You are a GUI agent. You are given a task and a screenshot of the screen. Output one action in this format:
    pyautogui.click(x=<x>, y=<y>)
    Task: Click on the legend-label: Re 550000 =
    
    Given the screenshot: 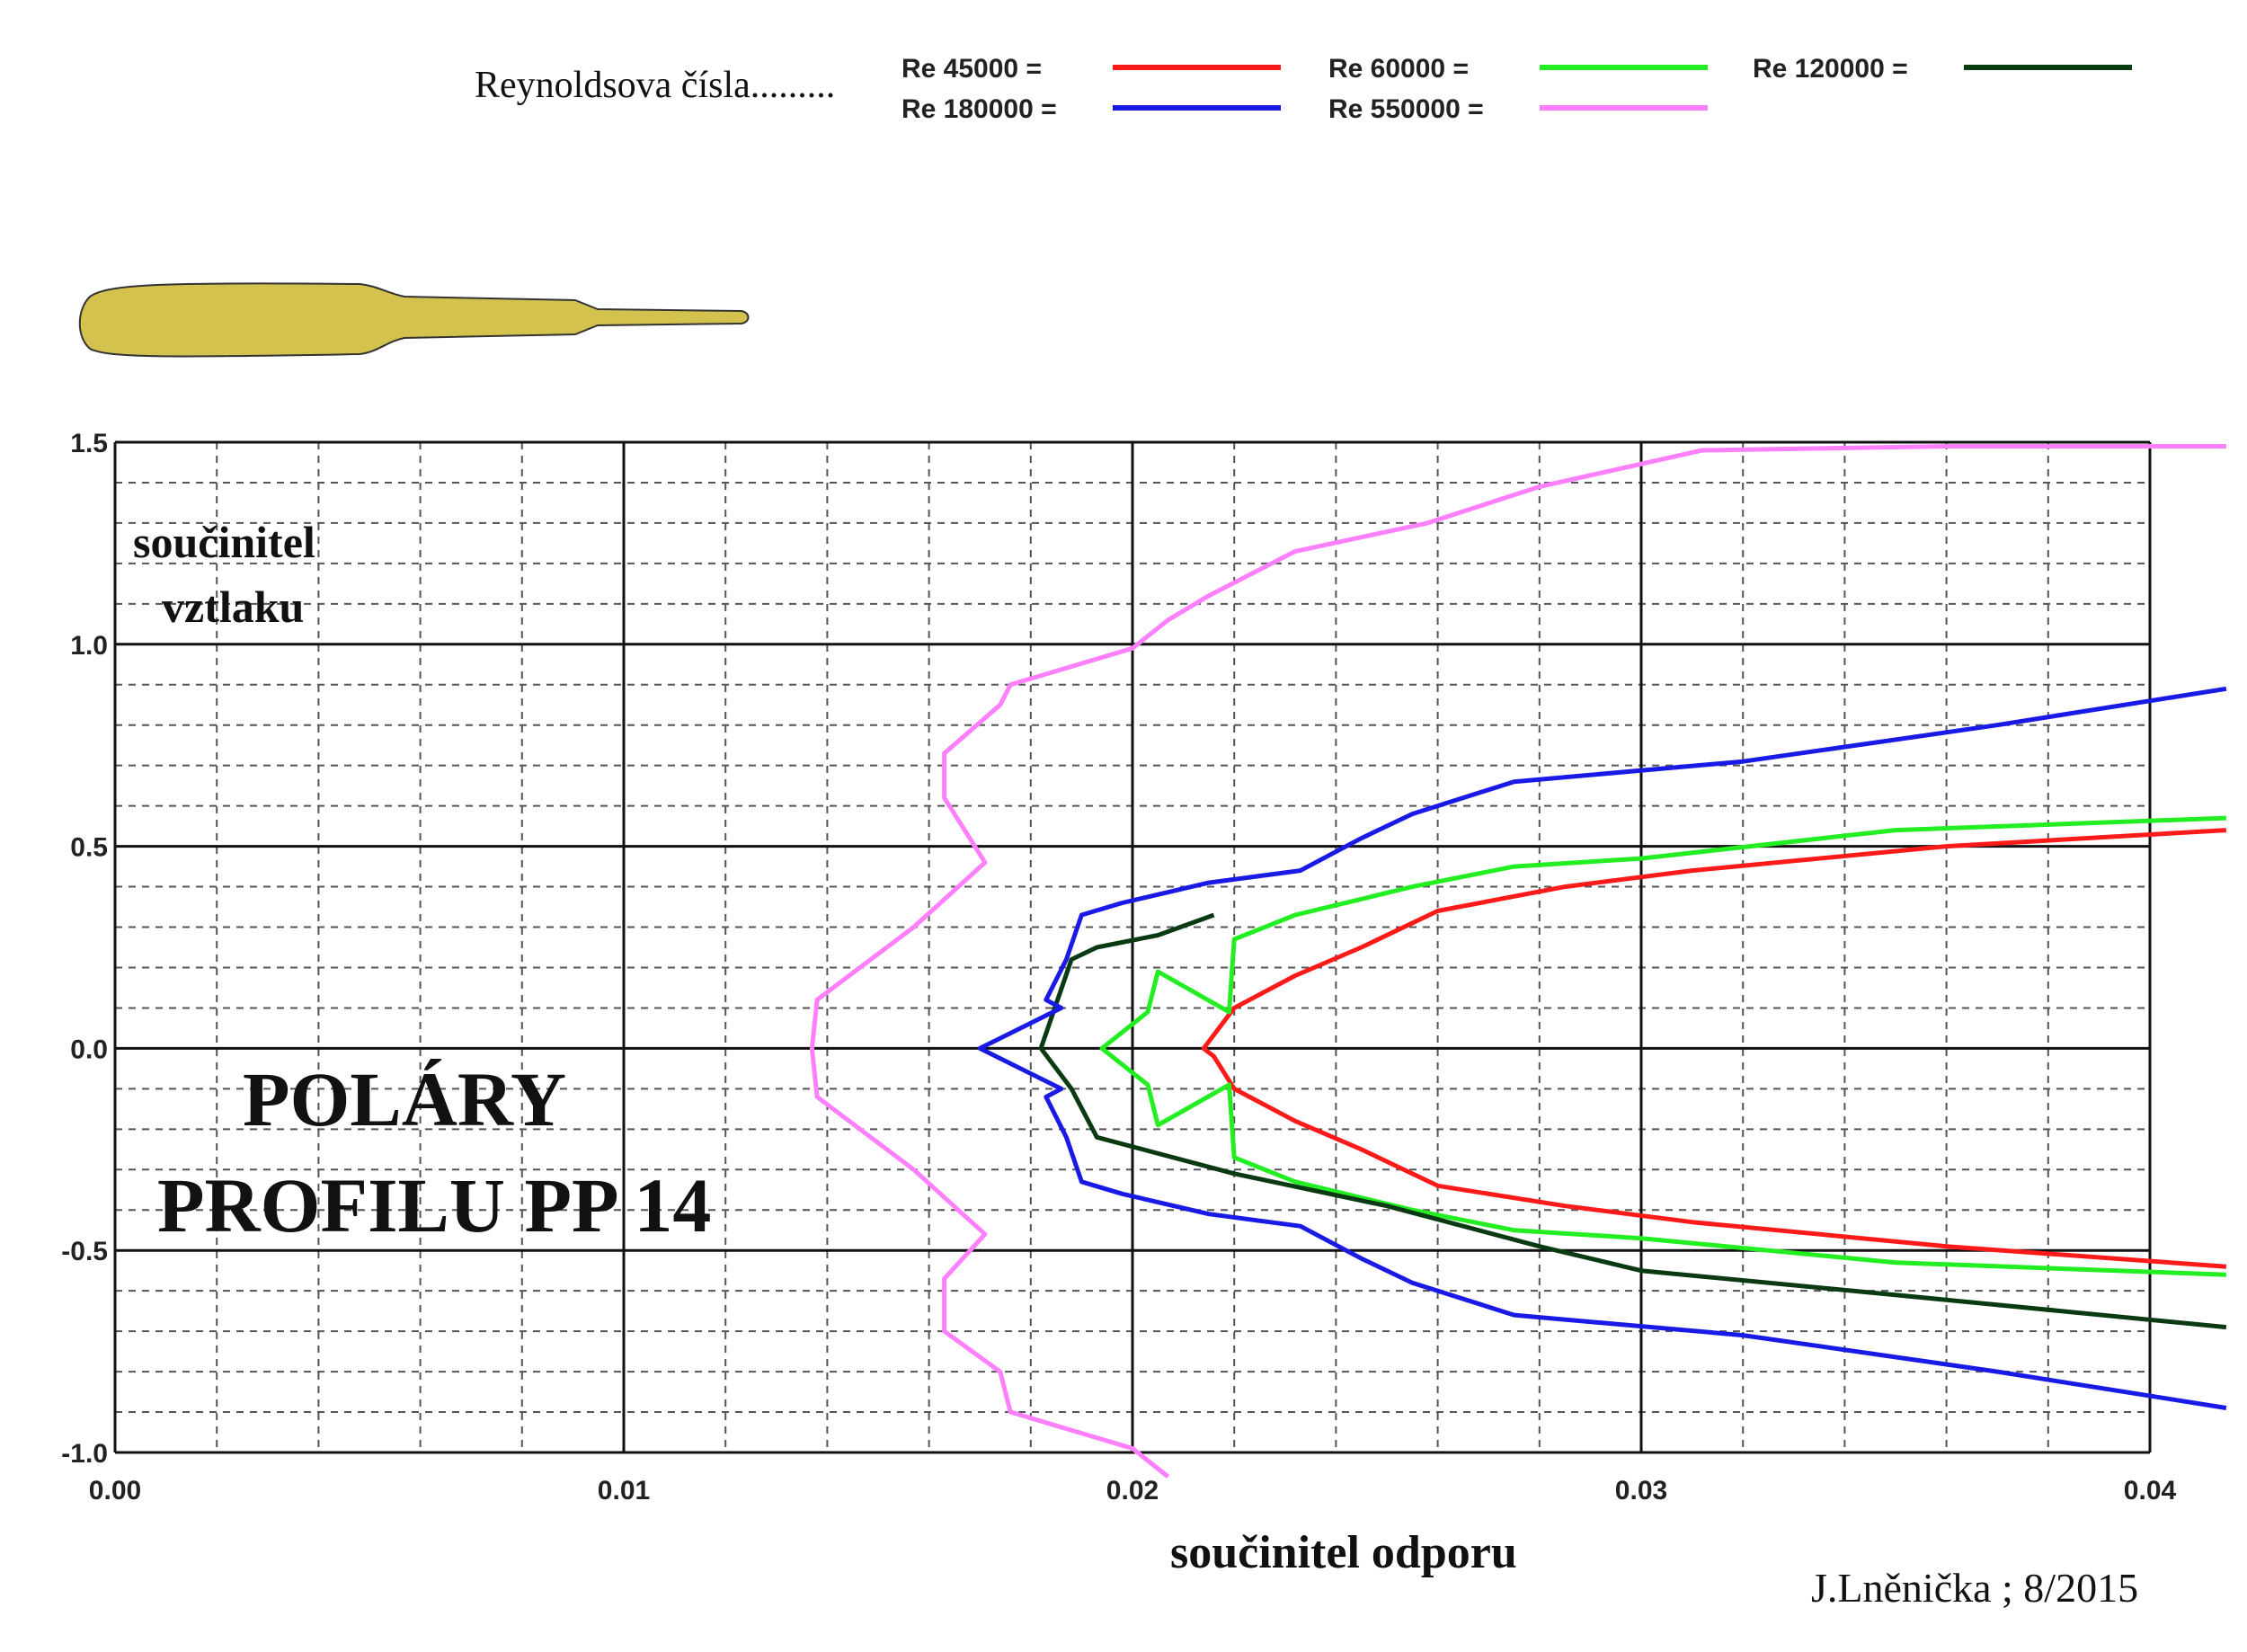 What is the action you would take?
    pyautogui.click(x=1406, y=109)
    